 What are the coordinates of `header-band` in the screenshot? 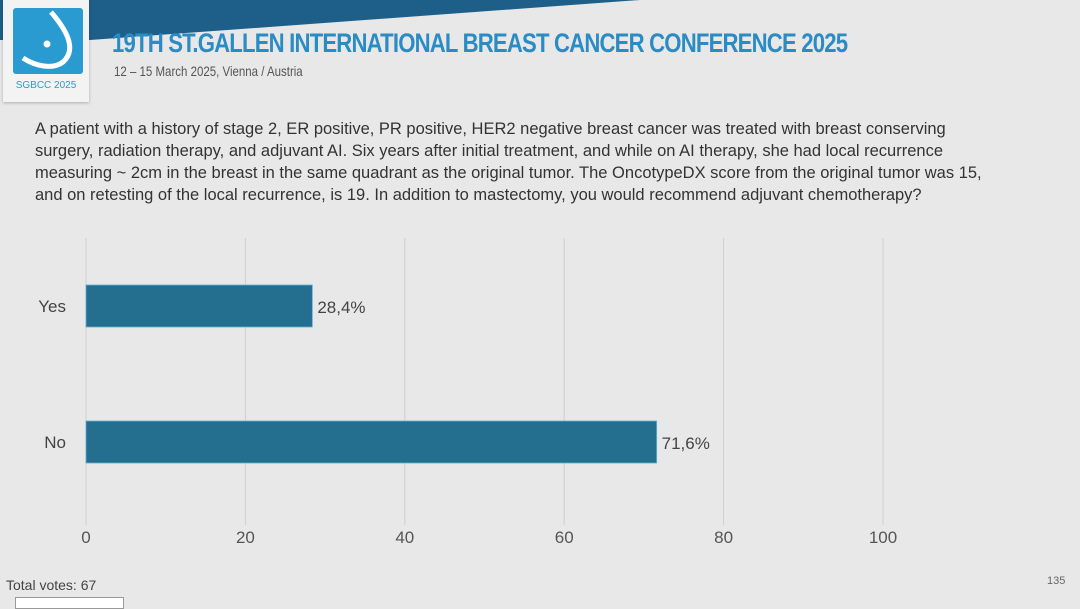 It's located at (320, 20).